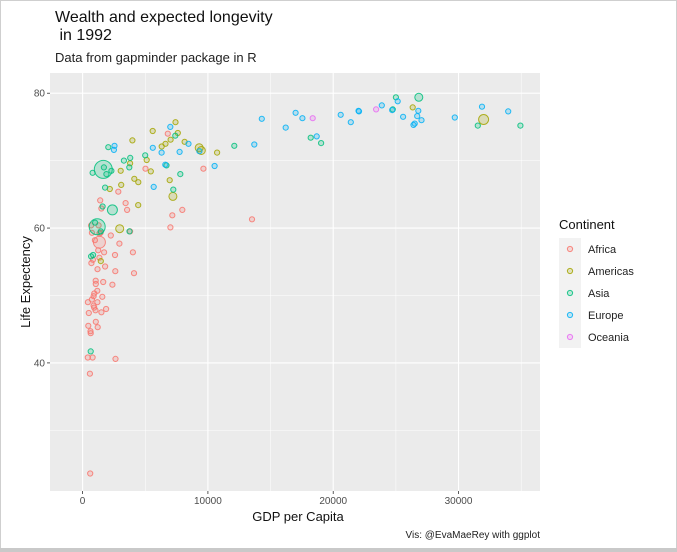 This screenshot has height=552, width=677. I want to click on chart-title-line-1: Wealth and expected longevity, so click(164, 17).